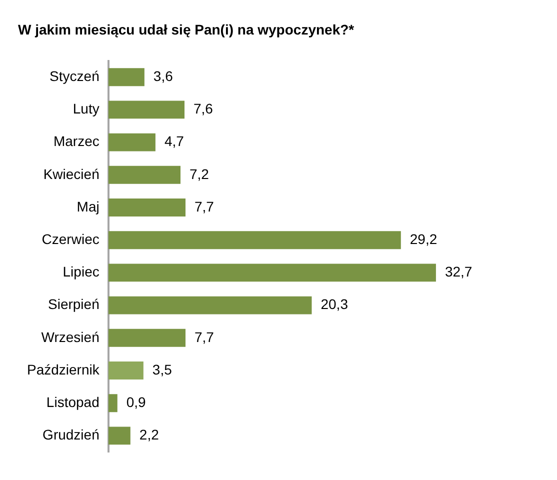 This screenshot has width=557, height=480. I want to click on data-label: 2,2, so click(149, 434).